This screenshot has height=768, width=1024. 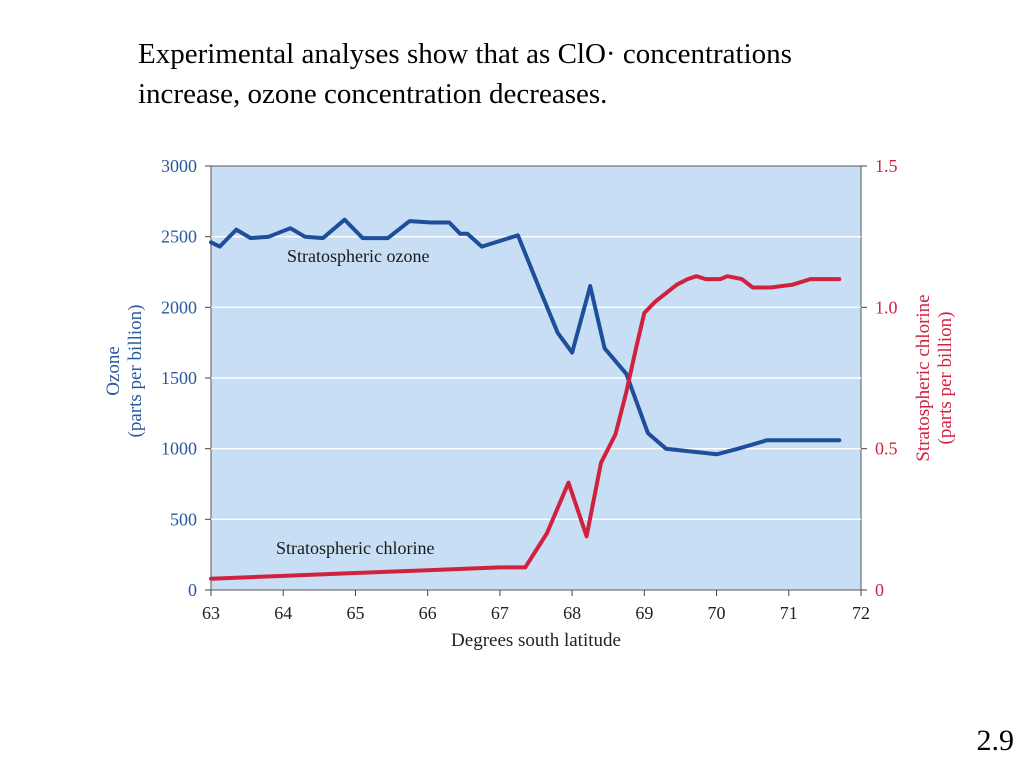 What do you see at coordinates (572, 613) in the screenshot?
I see `x-tick-label: 68` at bounding box center [572, 613].